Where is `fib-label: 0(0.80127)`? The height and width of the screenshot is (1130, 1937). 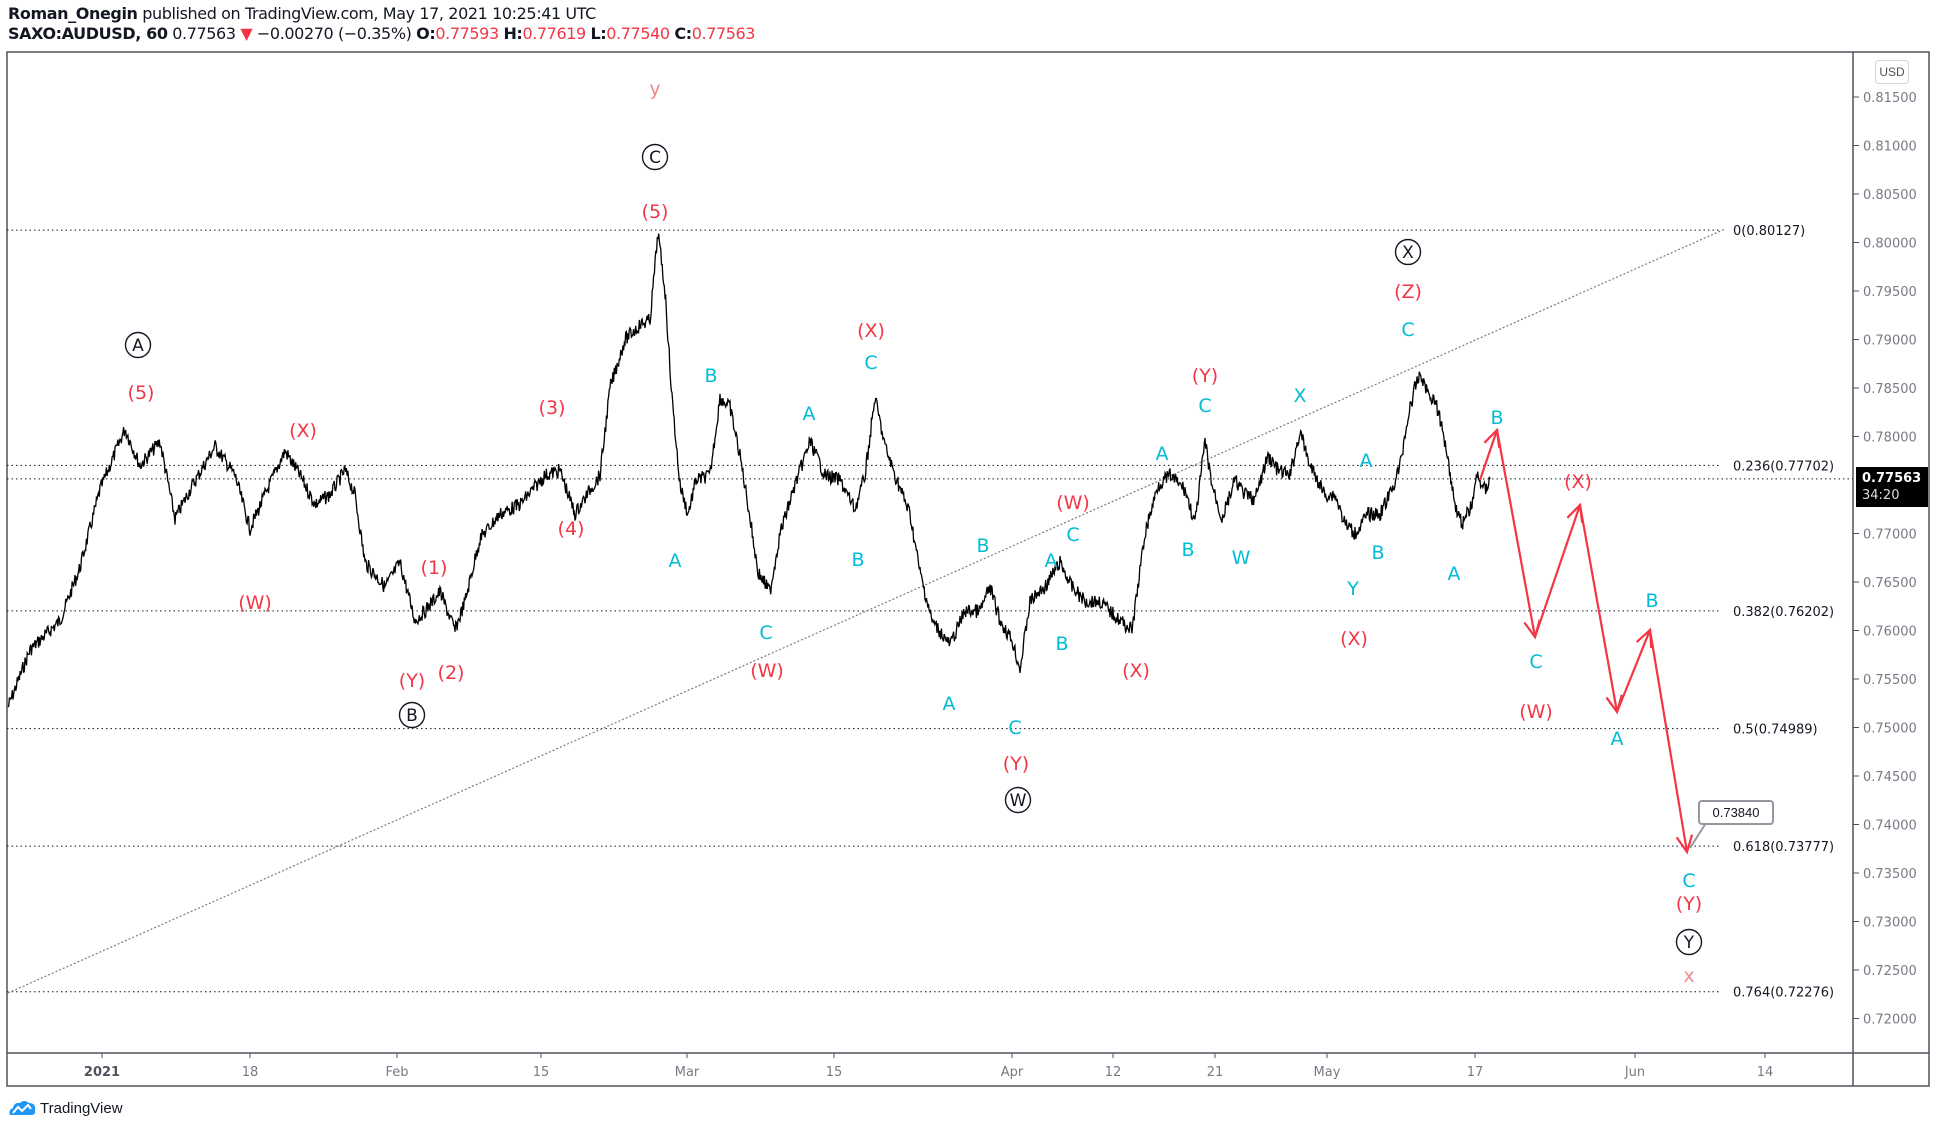
fib-label: 0(0.80127) is located at coordinates (1769, 231).